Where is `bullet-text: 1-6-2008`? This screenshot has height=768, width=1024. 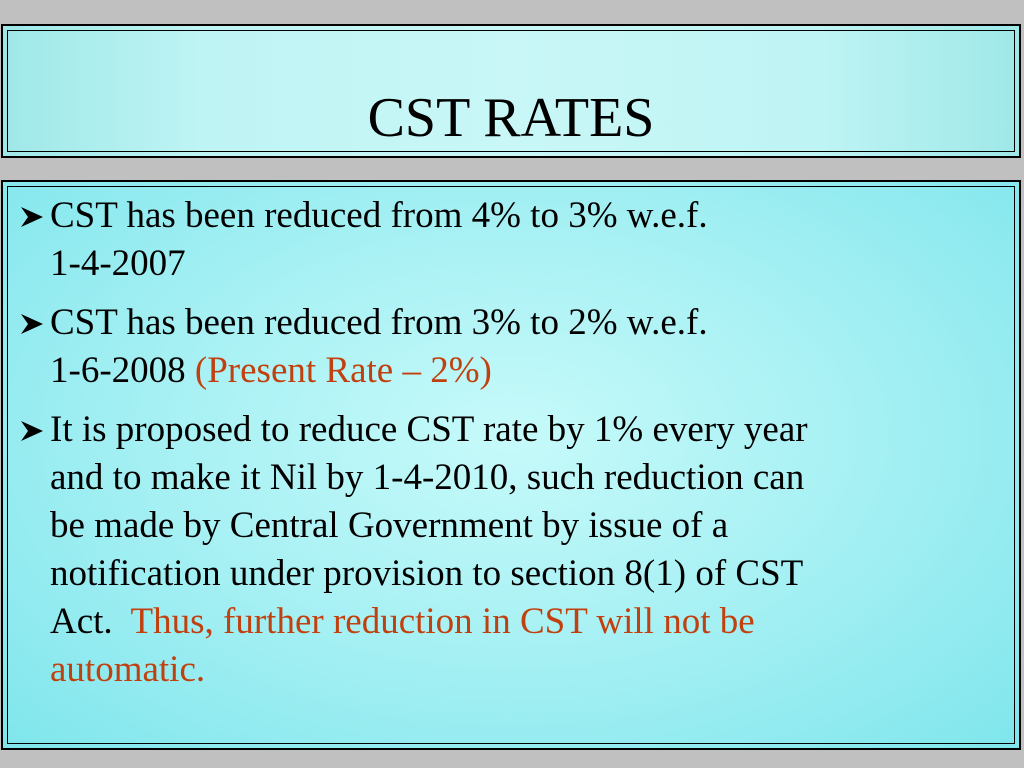
bullet-text: 1-6-2008 is located at coordinates (118, 370).